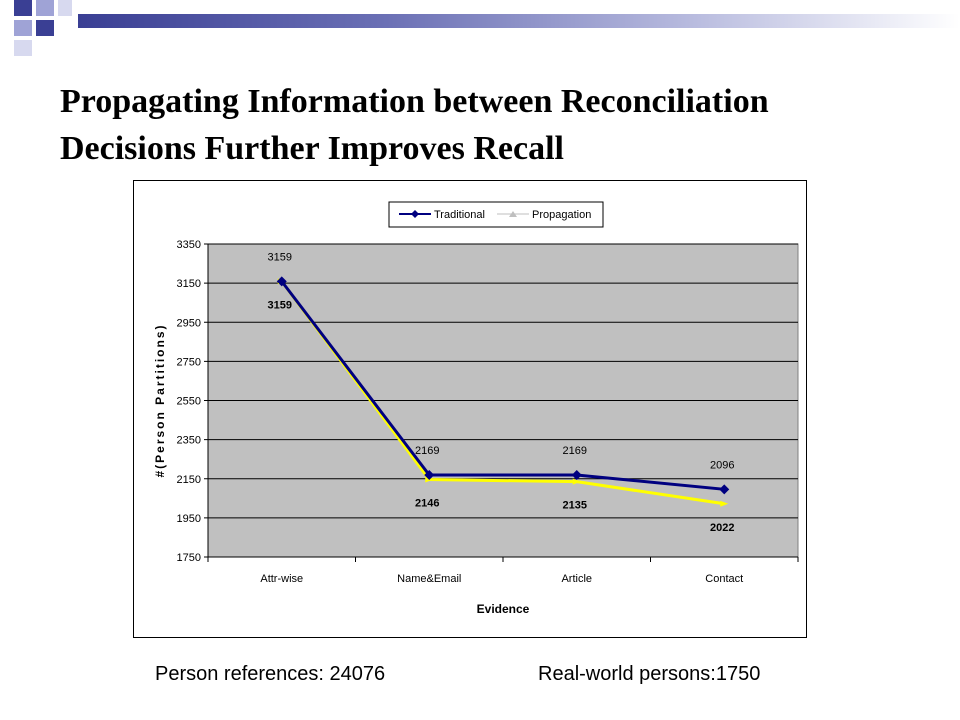  I want to click on y-tick-label: 2750, so click(189, 362).